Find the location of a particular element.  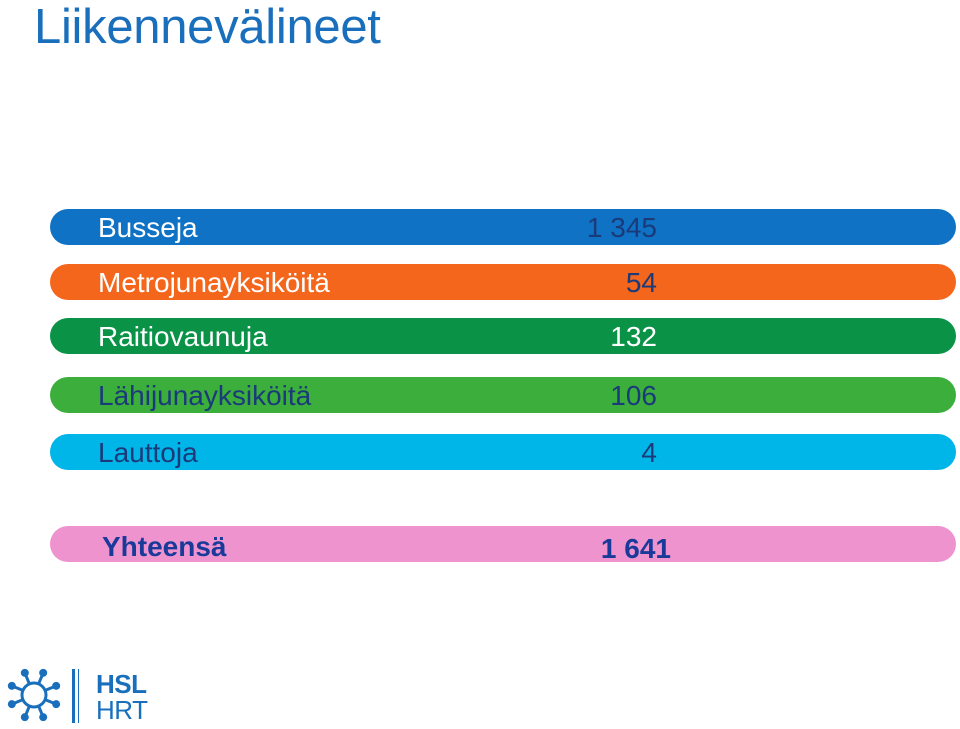

total-value: 1 641 is located at coordinates (635, 548).